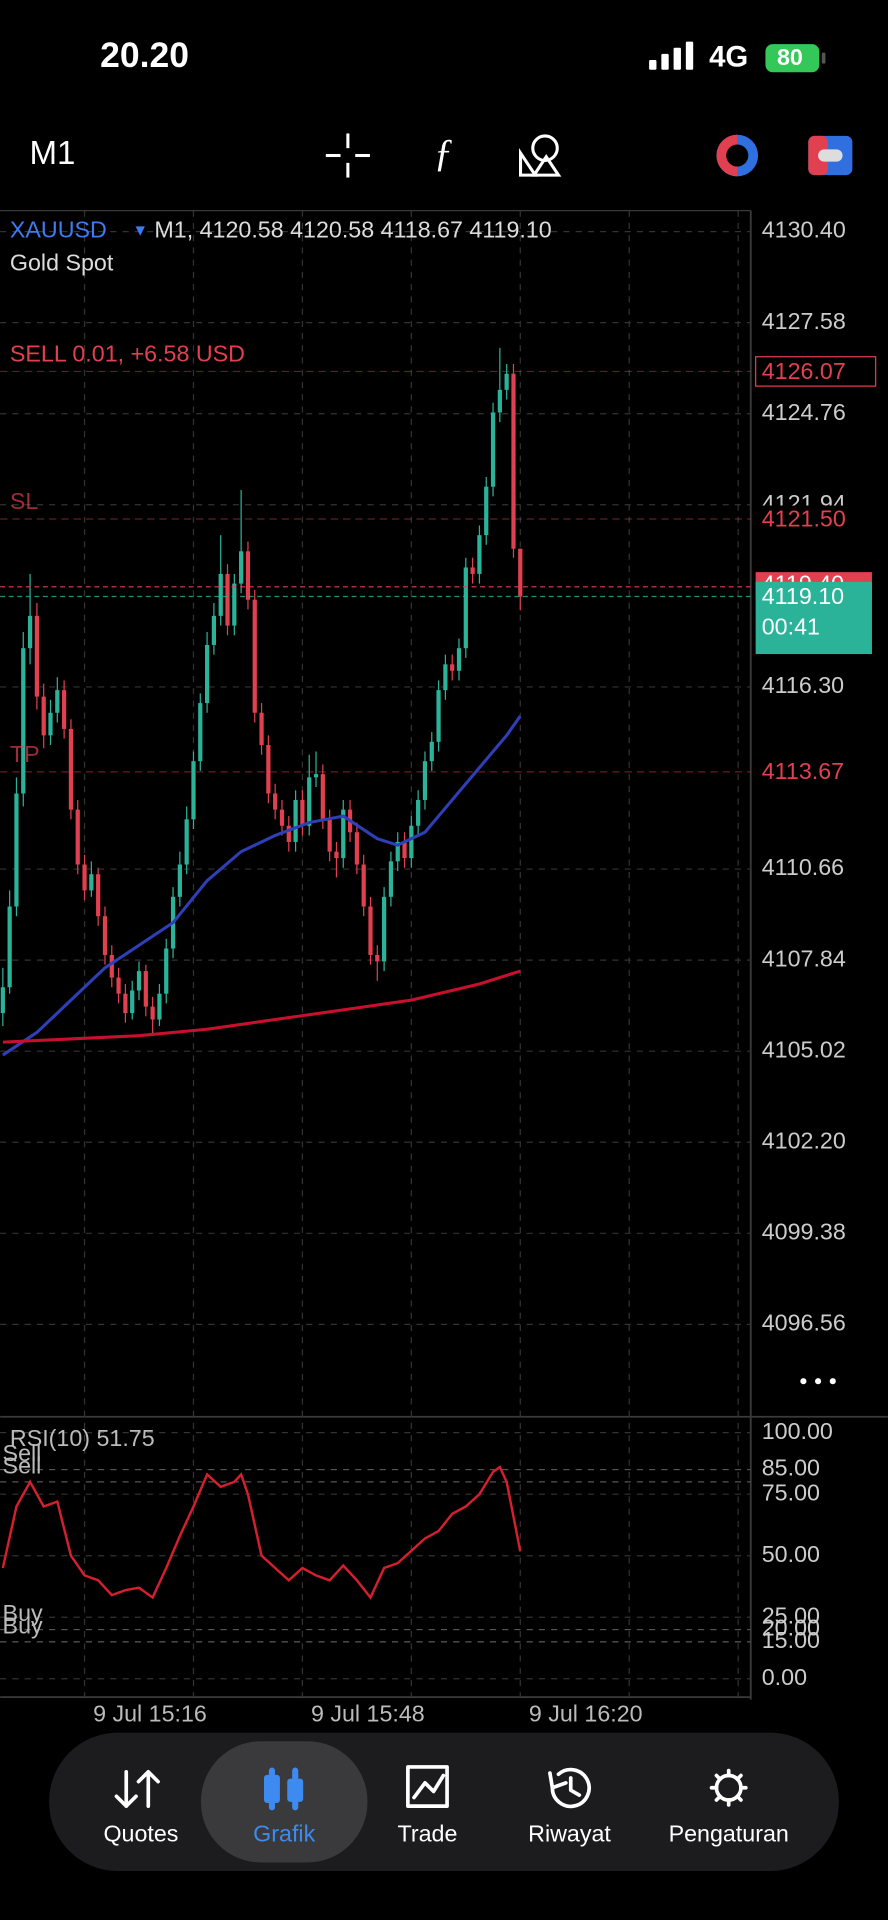  I want to click on price-tick-label: 4096.56, so click(804, 1323).